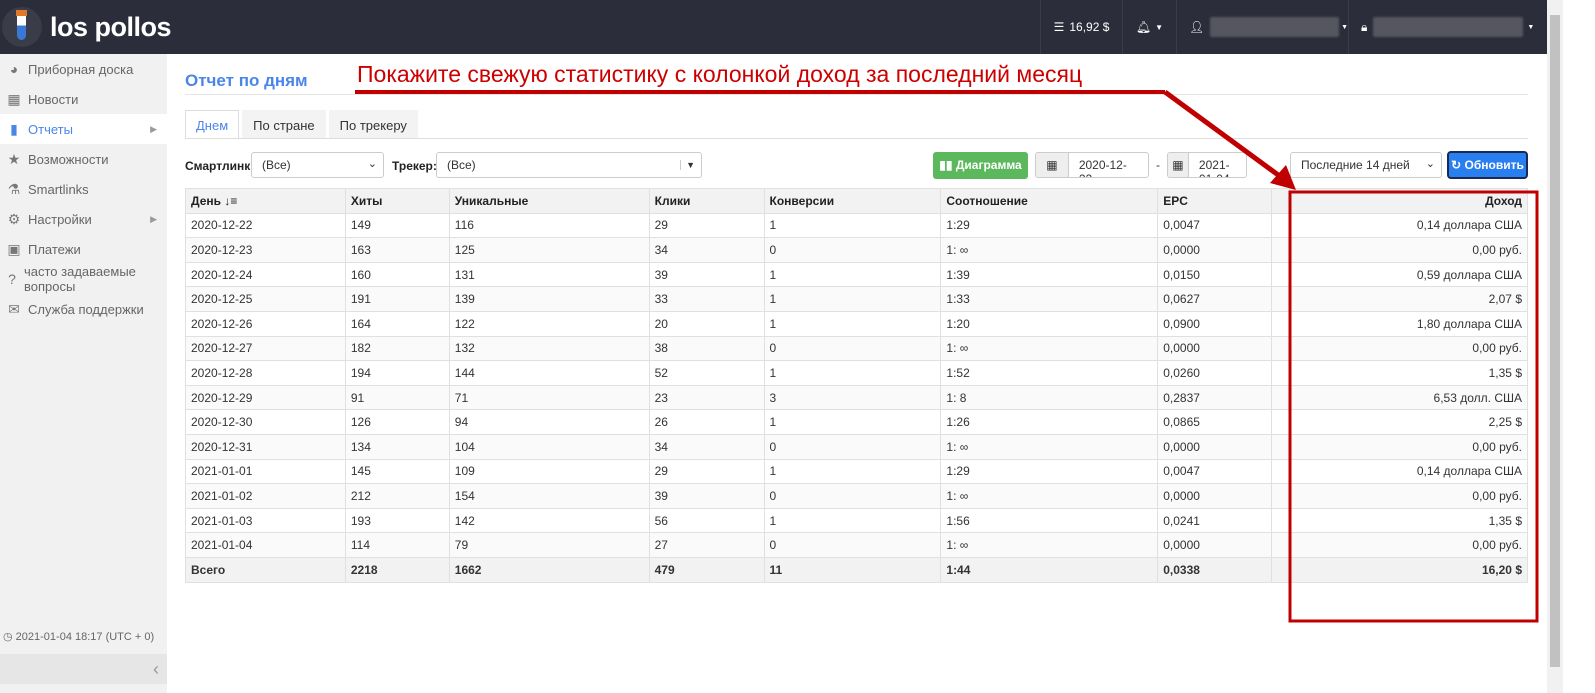  I want to click on total-cell: 1:44, so click(1049, 569).